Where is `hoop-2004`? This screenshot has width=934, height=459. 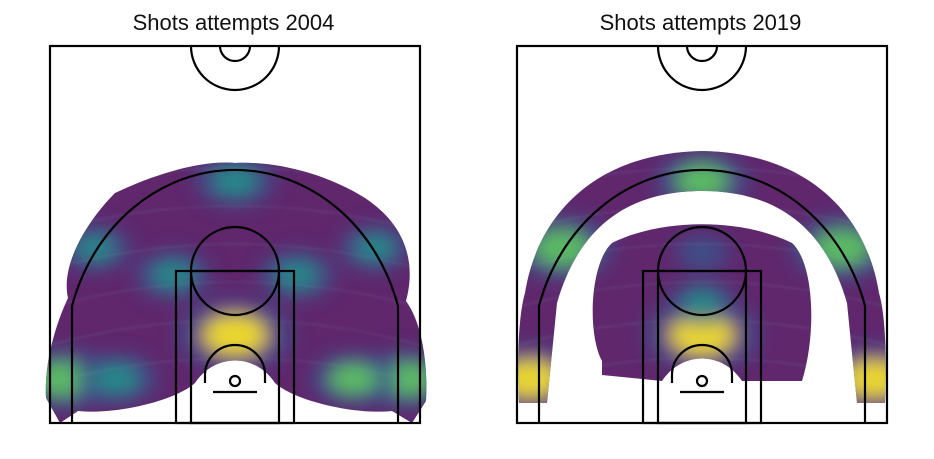
hoop-2004 is located at coordinates (235, 381).